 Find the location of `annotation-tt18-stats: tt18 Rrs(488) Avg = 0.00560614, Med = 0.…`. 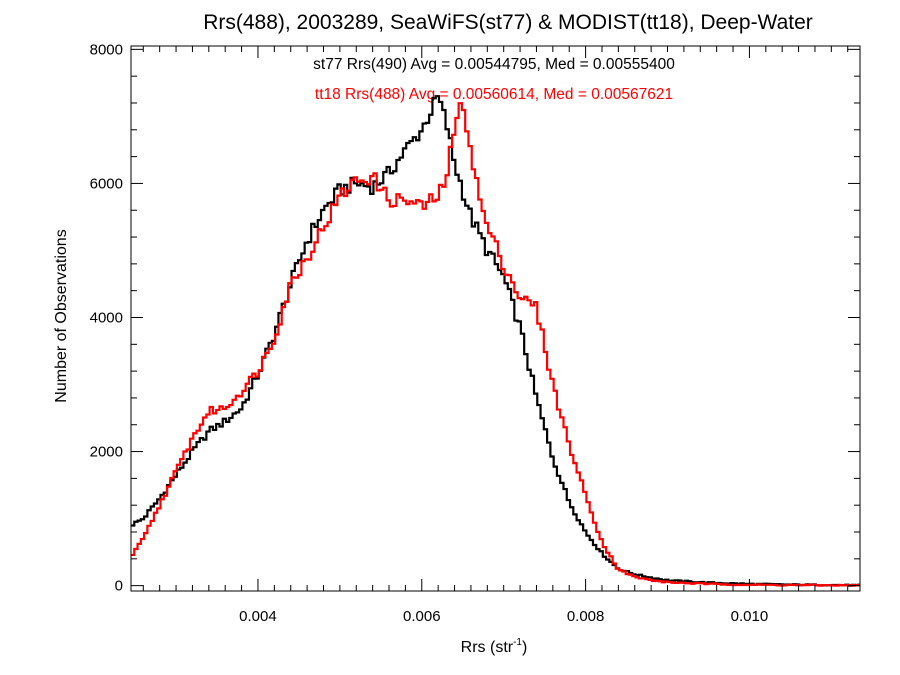

annotation-tt18-stats: tt18 Rrs(488) Avg = 0.00560614, Med = 0.… is located at coordinates (494, 94).